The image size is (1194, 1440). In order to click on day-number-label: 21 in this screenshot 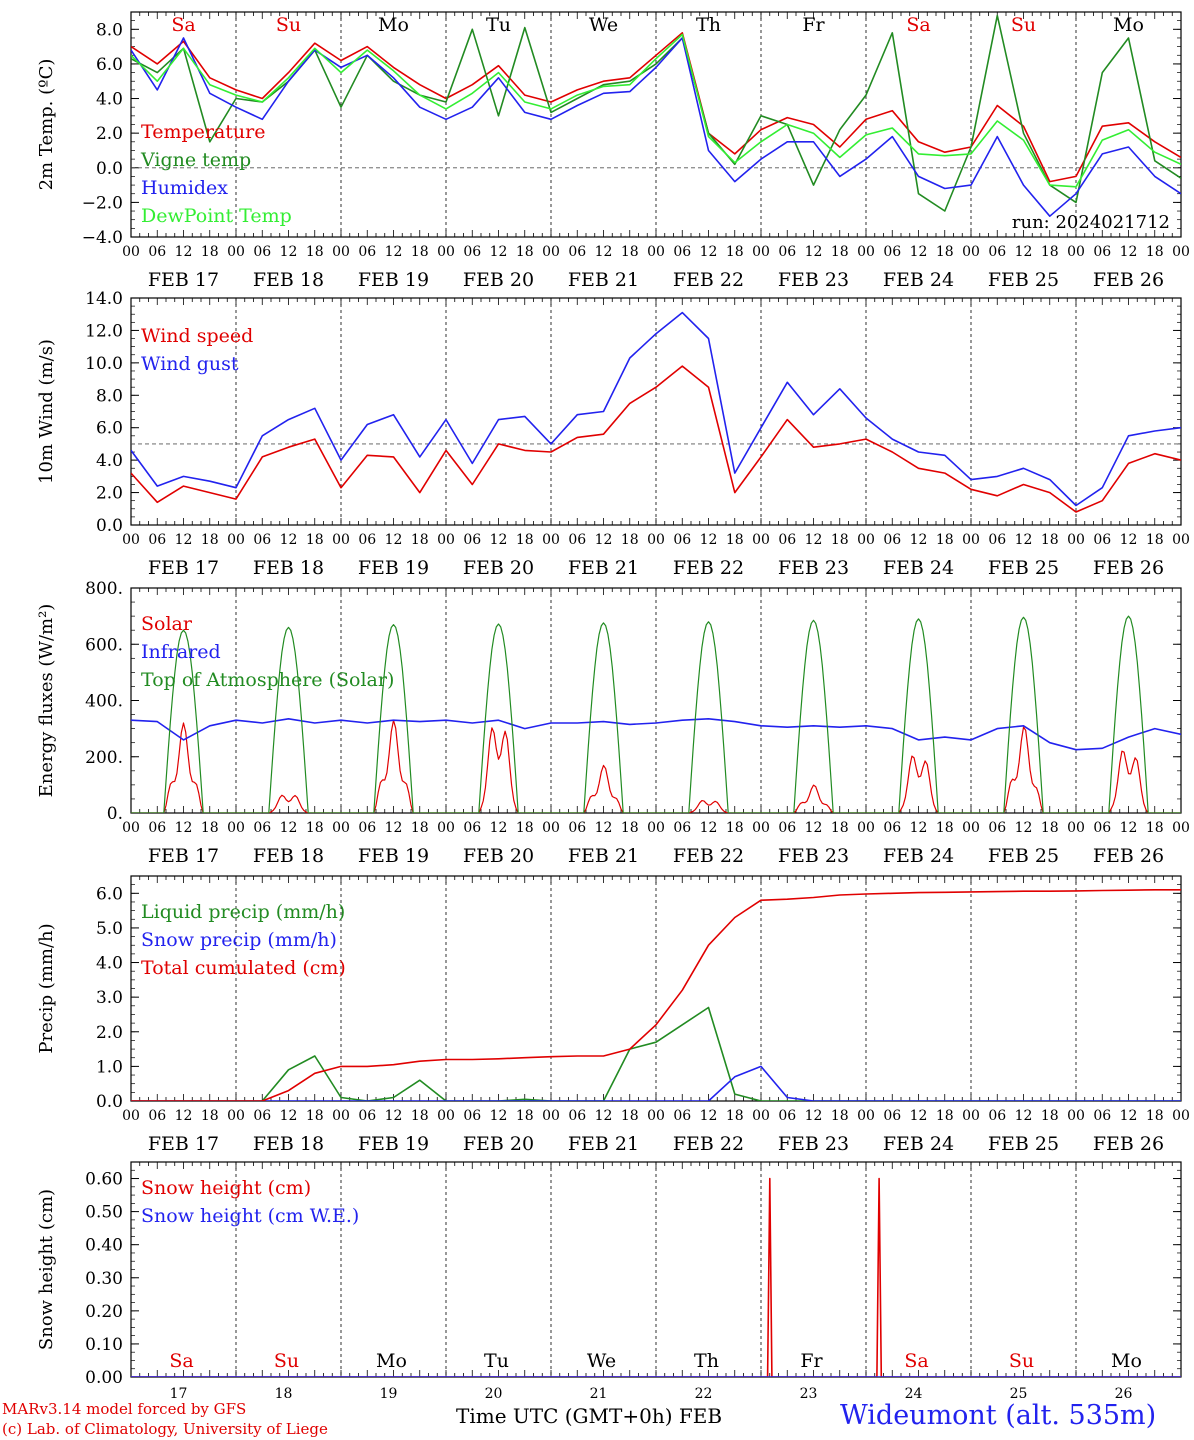, I will do `click(599, 1394)`.